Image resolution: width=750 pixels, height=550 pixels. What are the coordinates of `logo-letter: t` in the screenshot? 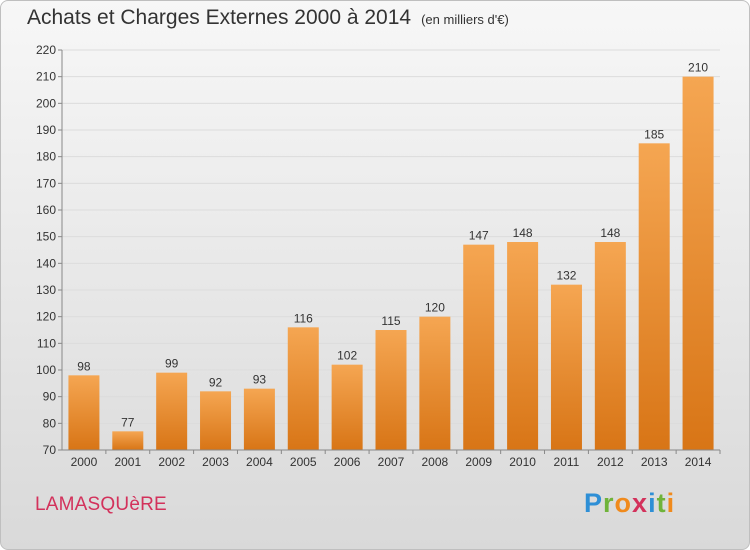 It's located at (661, 503).